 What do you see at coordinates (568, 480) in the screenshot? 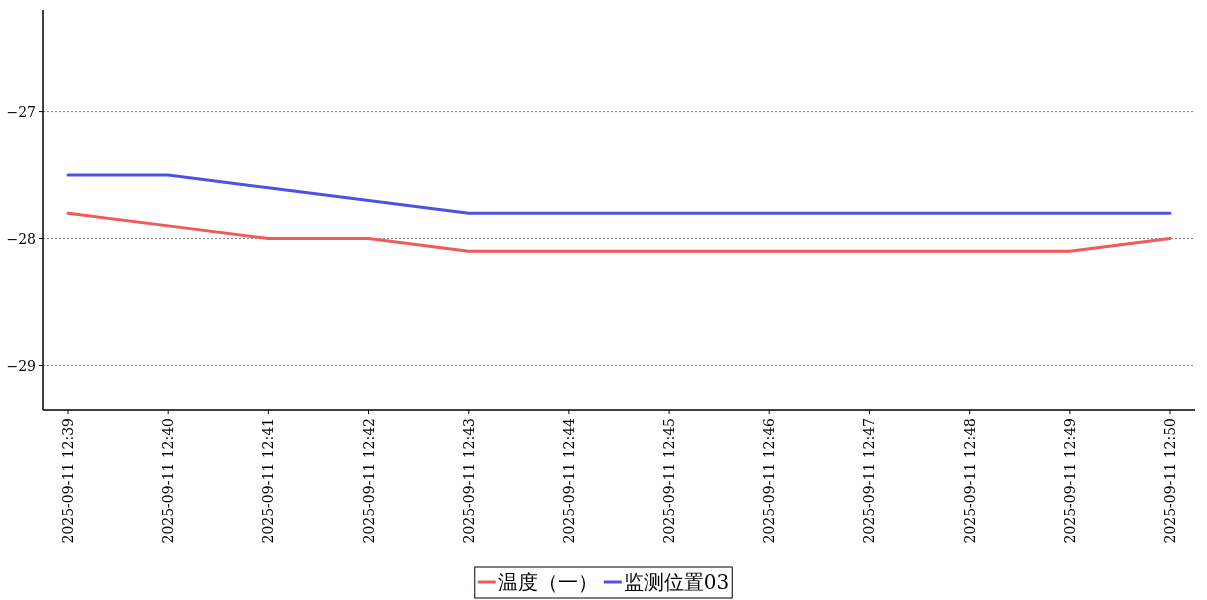
I see `x-tick-label: 2025-09-11 12:44` at bounding box center [568, 480].